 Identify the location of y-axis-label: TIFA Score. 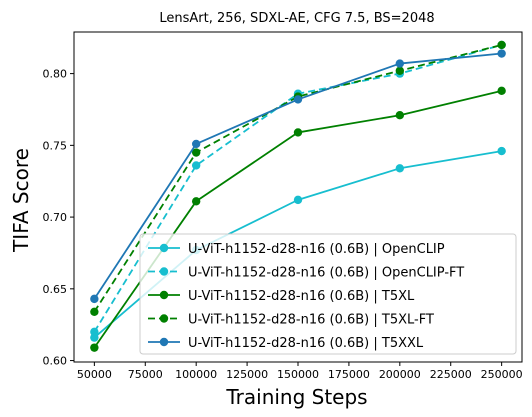
(21, 200).